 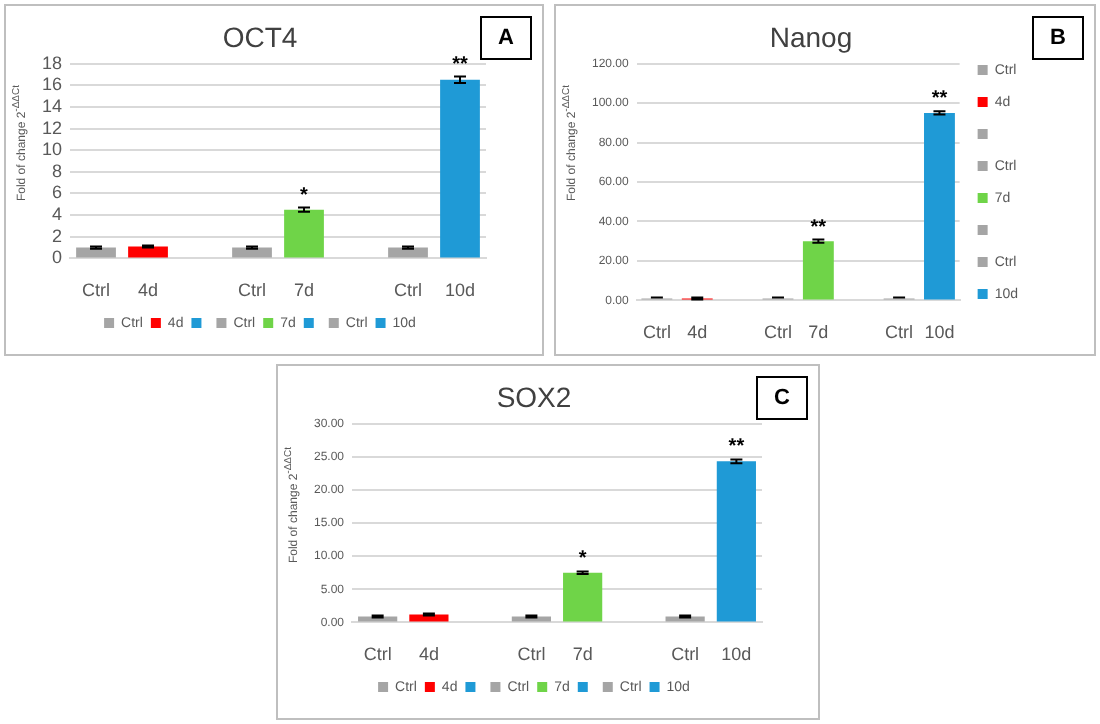 What do you see at coordinates (782, 398) in the screenshot?
I see `text: C` at bounding box center [782, 398].